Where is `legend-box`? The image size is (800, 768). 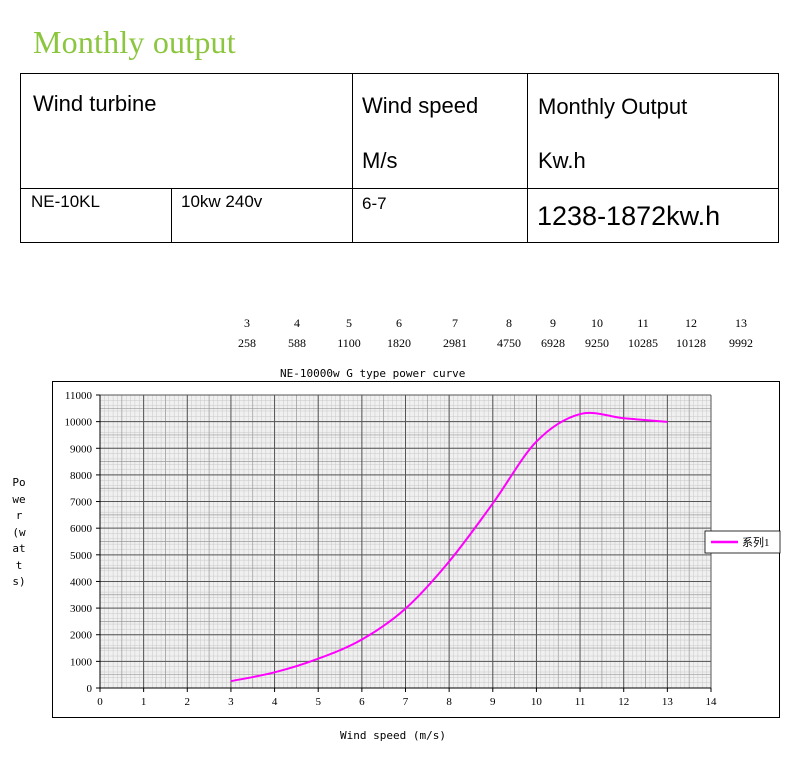
legend-box is located at coordinates (742, 542).